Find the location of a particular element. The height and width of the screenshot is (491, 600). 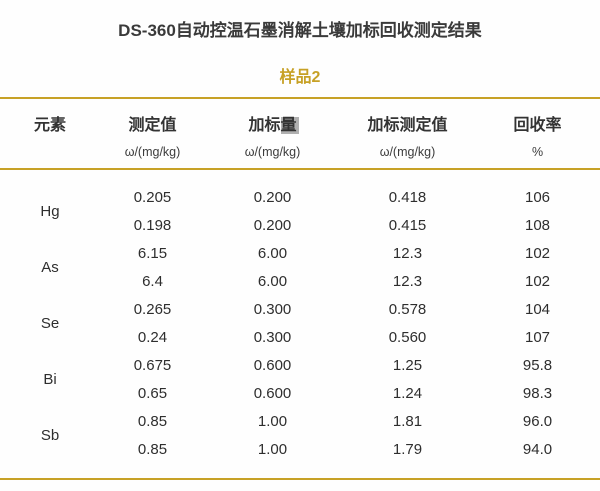

table-row: 0.65 0.600 1.24 98.3 is located at coordinates (300, 393).